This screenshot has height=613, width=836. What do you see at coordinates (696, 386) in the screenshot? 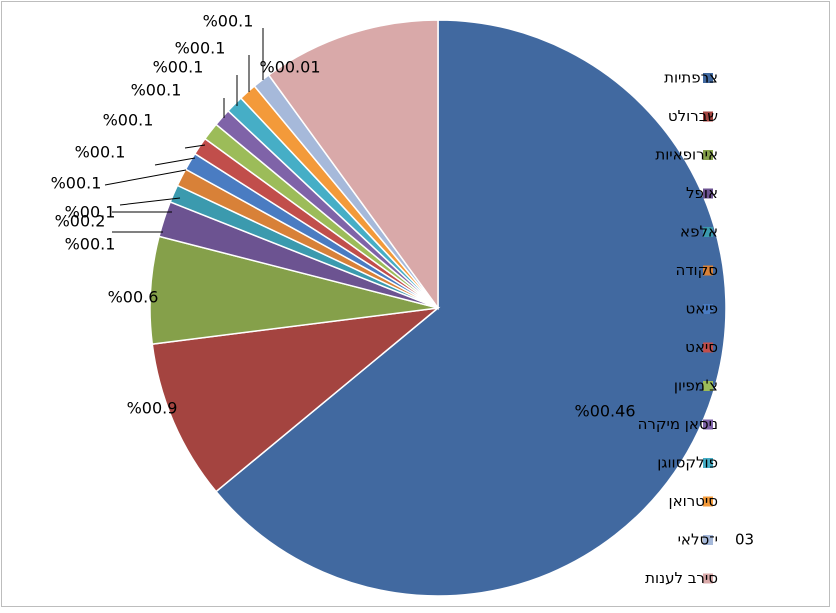
I see `legend-label-9: צ'מפיון` at bounding box center [696, 386].